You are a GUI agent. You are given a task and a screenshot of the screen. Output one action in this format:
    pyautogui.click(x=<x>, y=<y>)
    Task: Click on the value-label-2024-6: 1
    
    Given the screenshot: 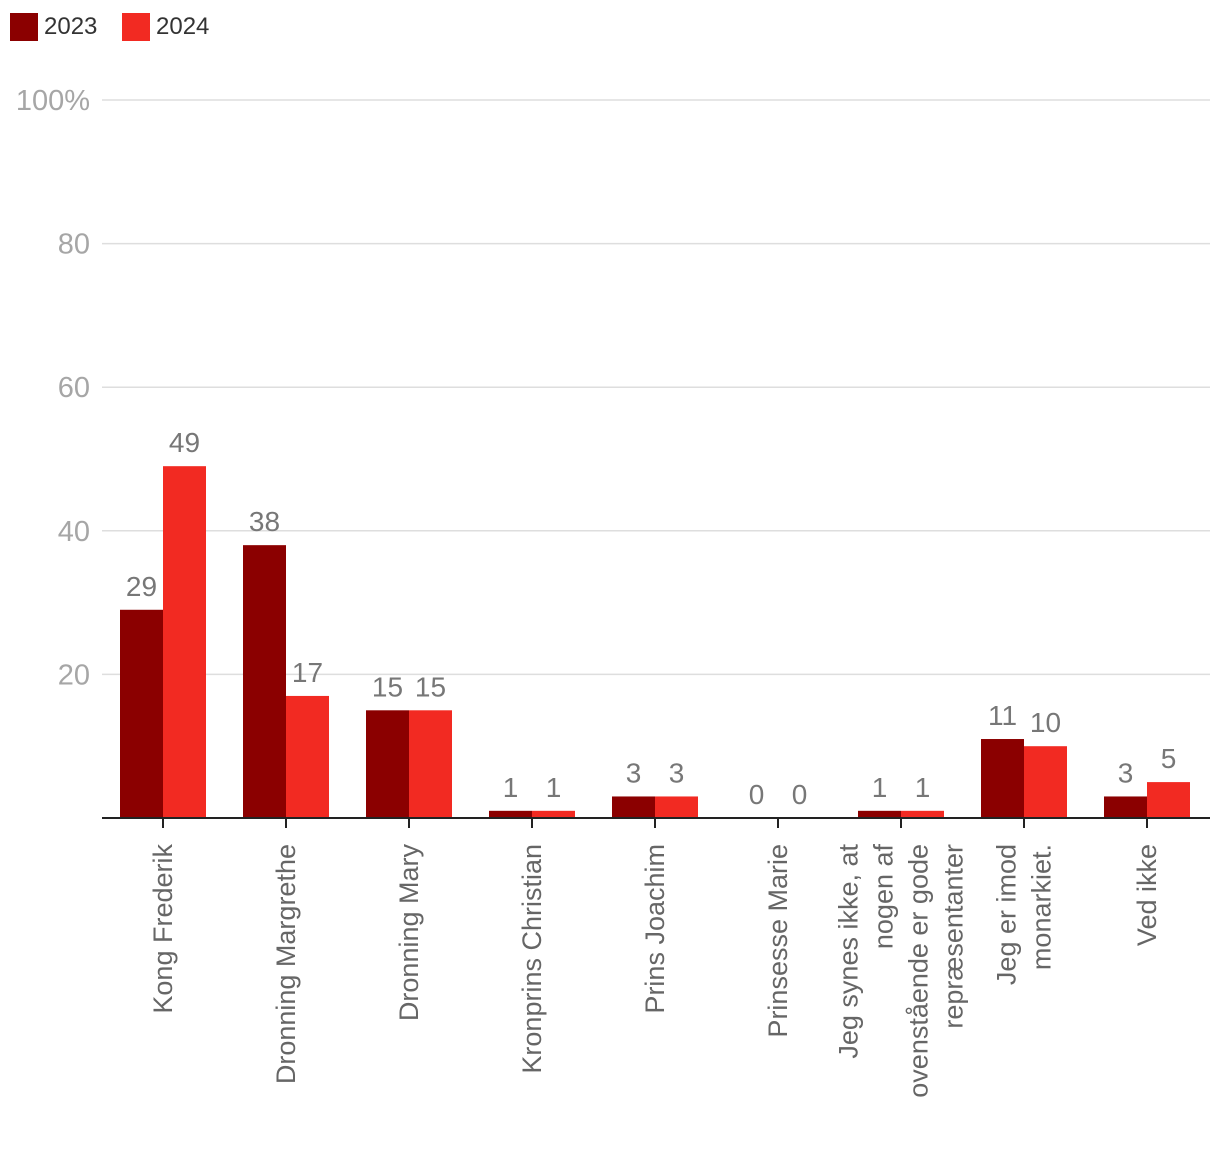 What is the action you would take?
    pyautogui.click(x=923, y=787)
    